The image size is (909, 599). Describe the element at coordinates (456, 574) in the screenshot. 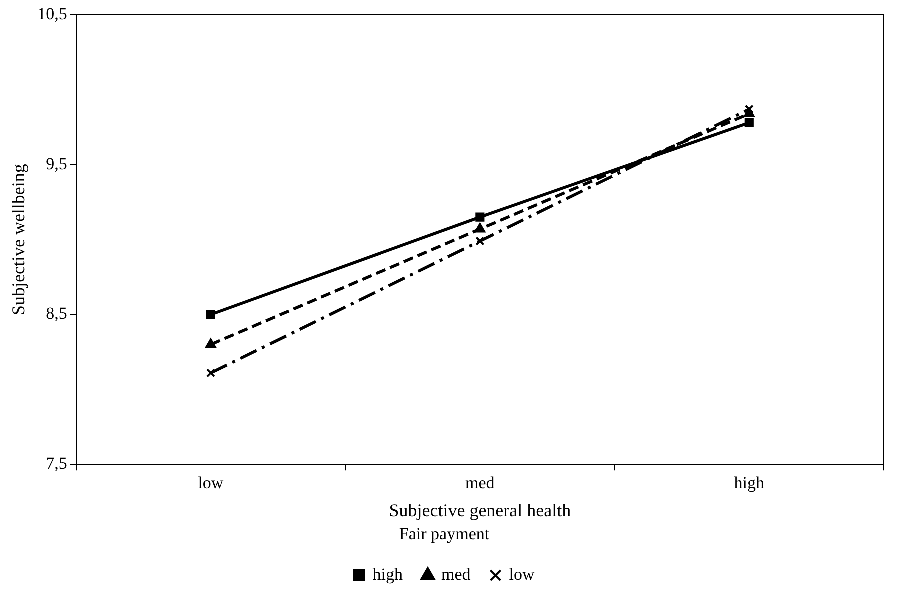

I see `legend-label: med` at that location.